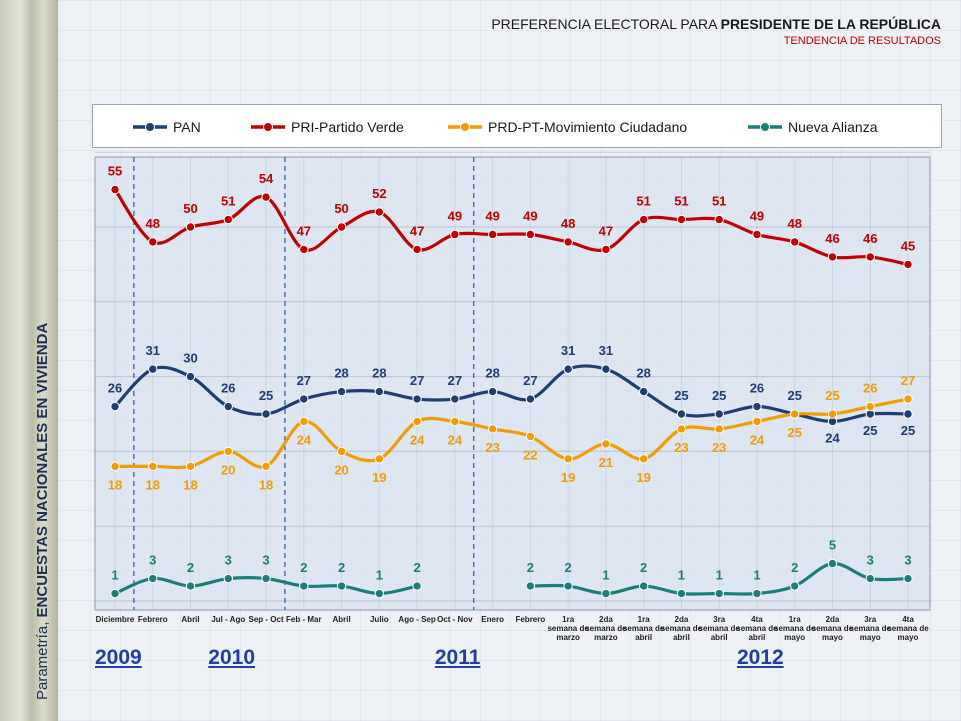 The width and height of the screenshot is (961, 721). I want to click on data-label: 45, so click(908, 245).